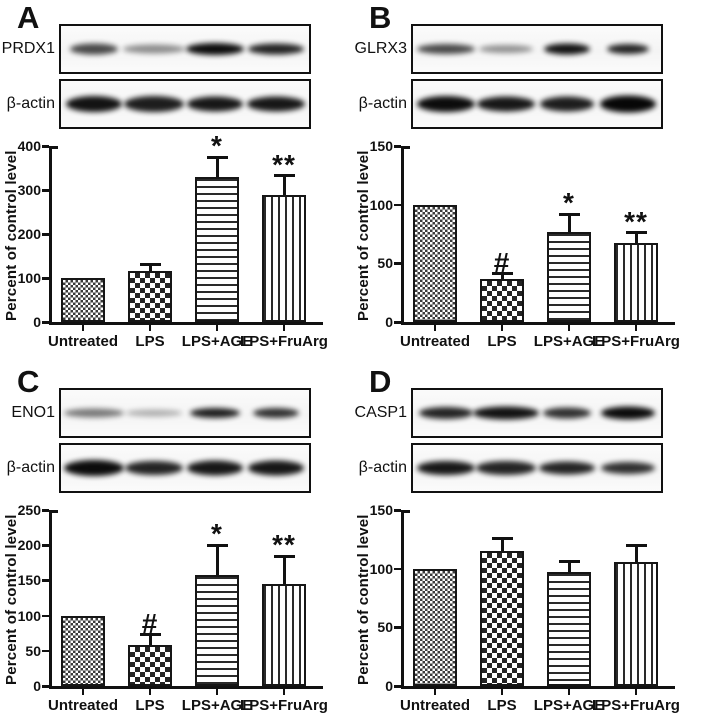 Image resolution: width=704 pixels, height=728 pixels. Describe the element at coordinates (569, 203) in the screenshot. I see `significance-marker: *` at that location.